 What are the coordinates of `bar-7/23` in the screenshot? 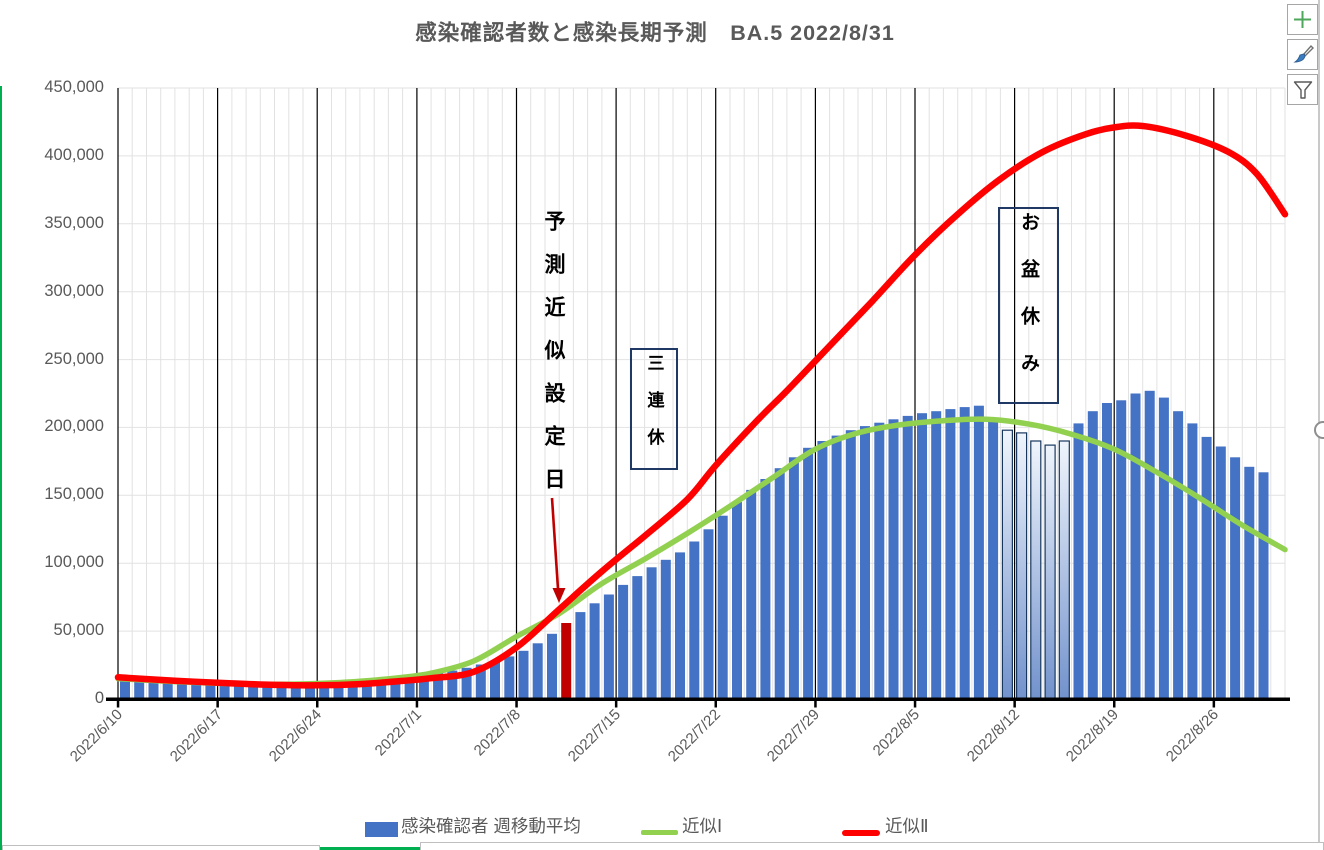 It's located at (737, 600).